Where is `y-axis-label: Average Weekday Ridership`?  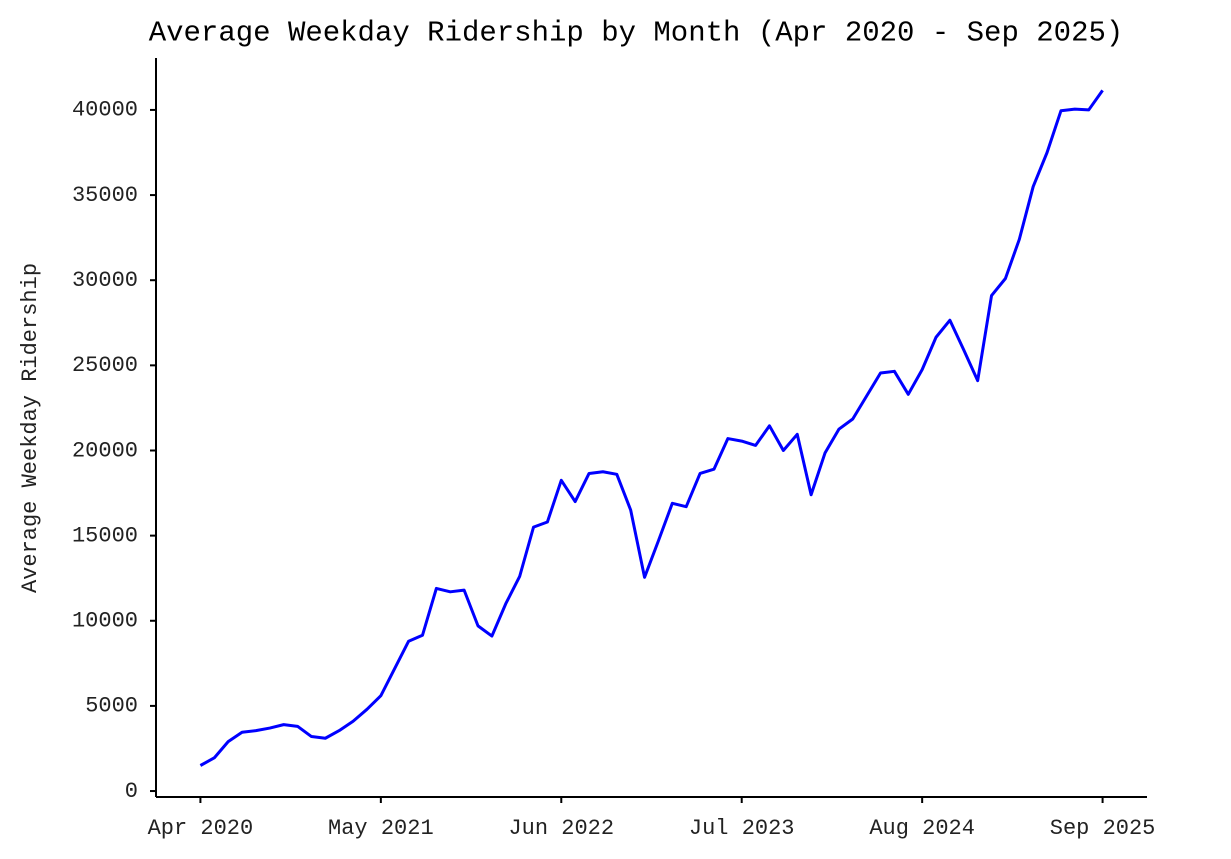
y-axis-label: Average Weekday Ridership is located at coordinates (30, 428).